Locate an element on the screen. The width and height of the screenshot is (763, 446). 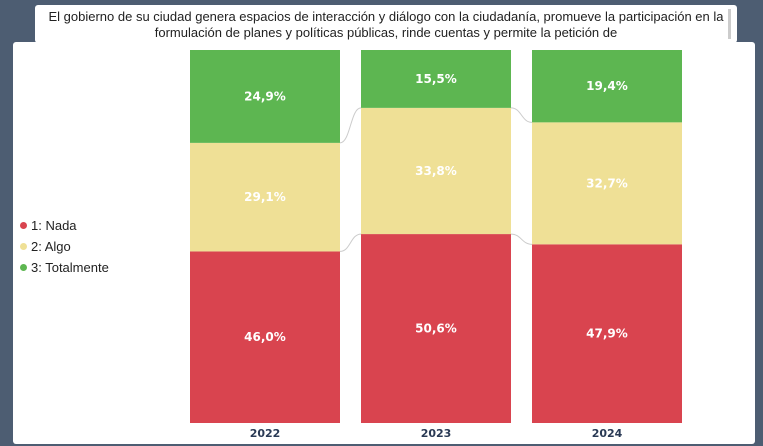
legend-item: 3: Totalmente is located at coordinates (64, 267).